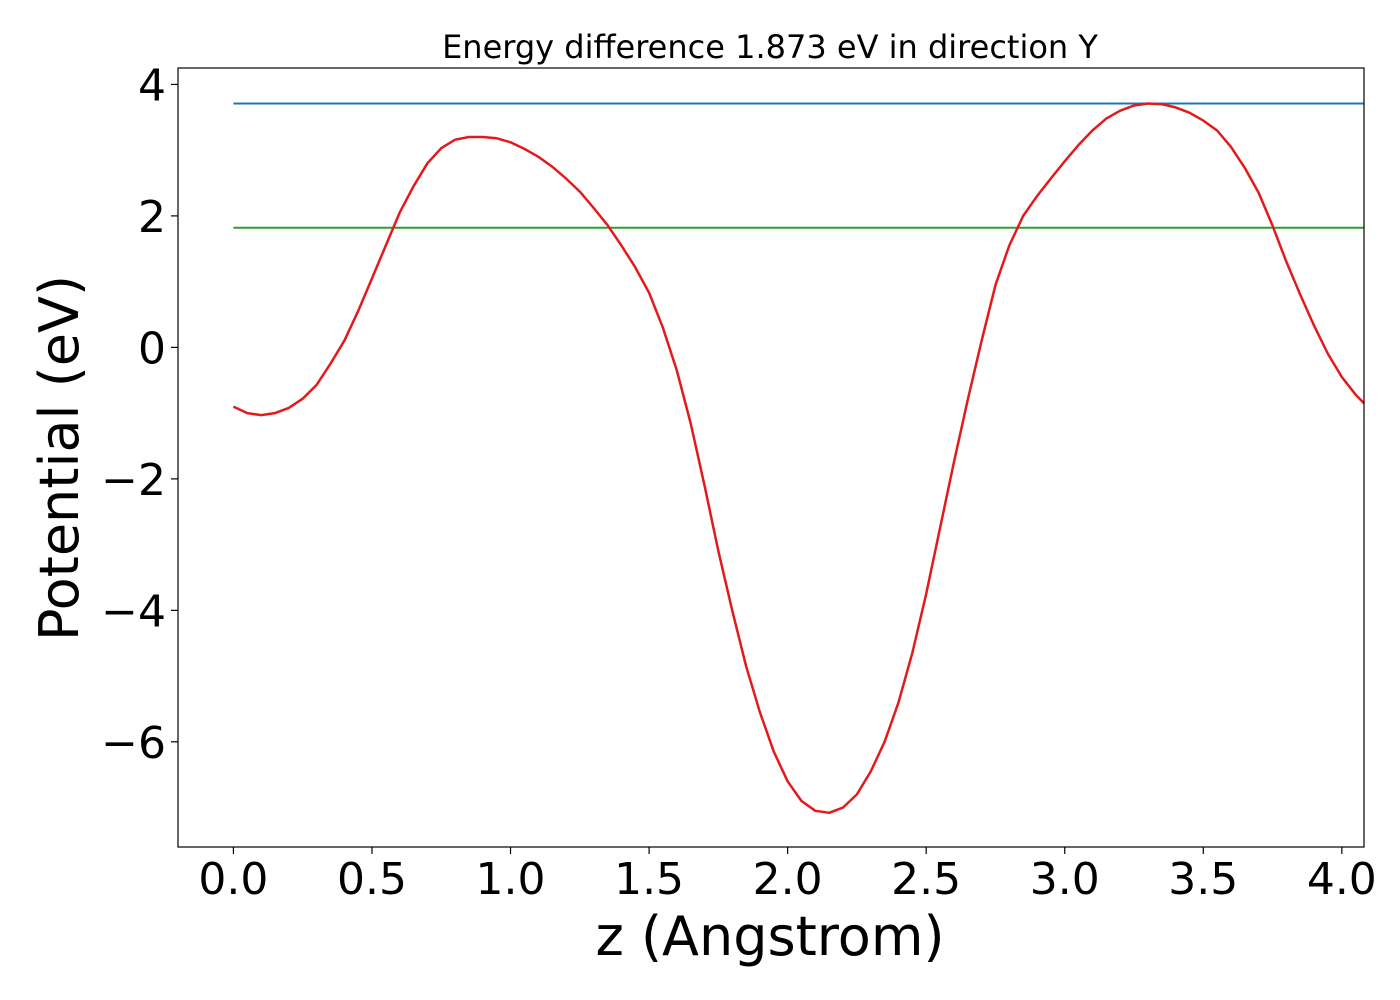 The width and height of the screenshot is (1400, 1000). What do you see at coordinates (152, 217) in the screenshot?
I see `y-tick-label: 2` at bounding box center [152, 217].